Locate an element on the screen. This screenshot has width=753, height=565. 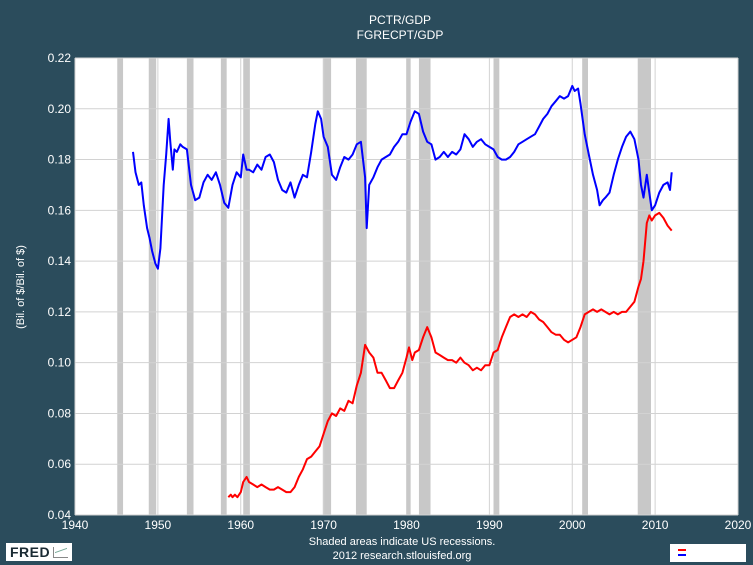
x-tick-label: 2010 is located at coordinates (655, 525).